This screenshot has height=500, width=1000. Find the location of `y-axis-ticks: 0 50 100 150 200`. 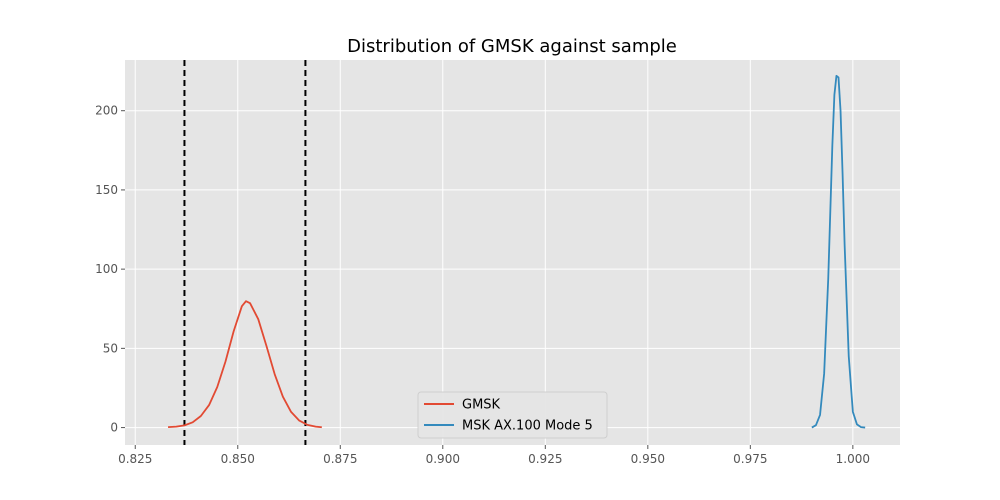

y-axis-ticks: 0 50 100 150 200 is located at coordinates (110, 269).